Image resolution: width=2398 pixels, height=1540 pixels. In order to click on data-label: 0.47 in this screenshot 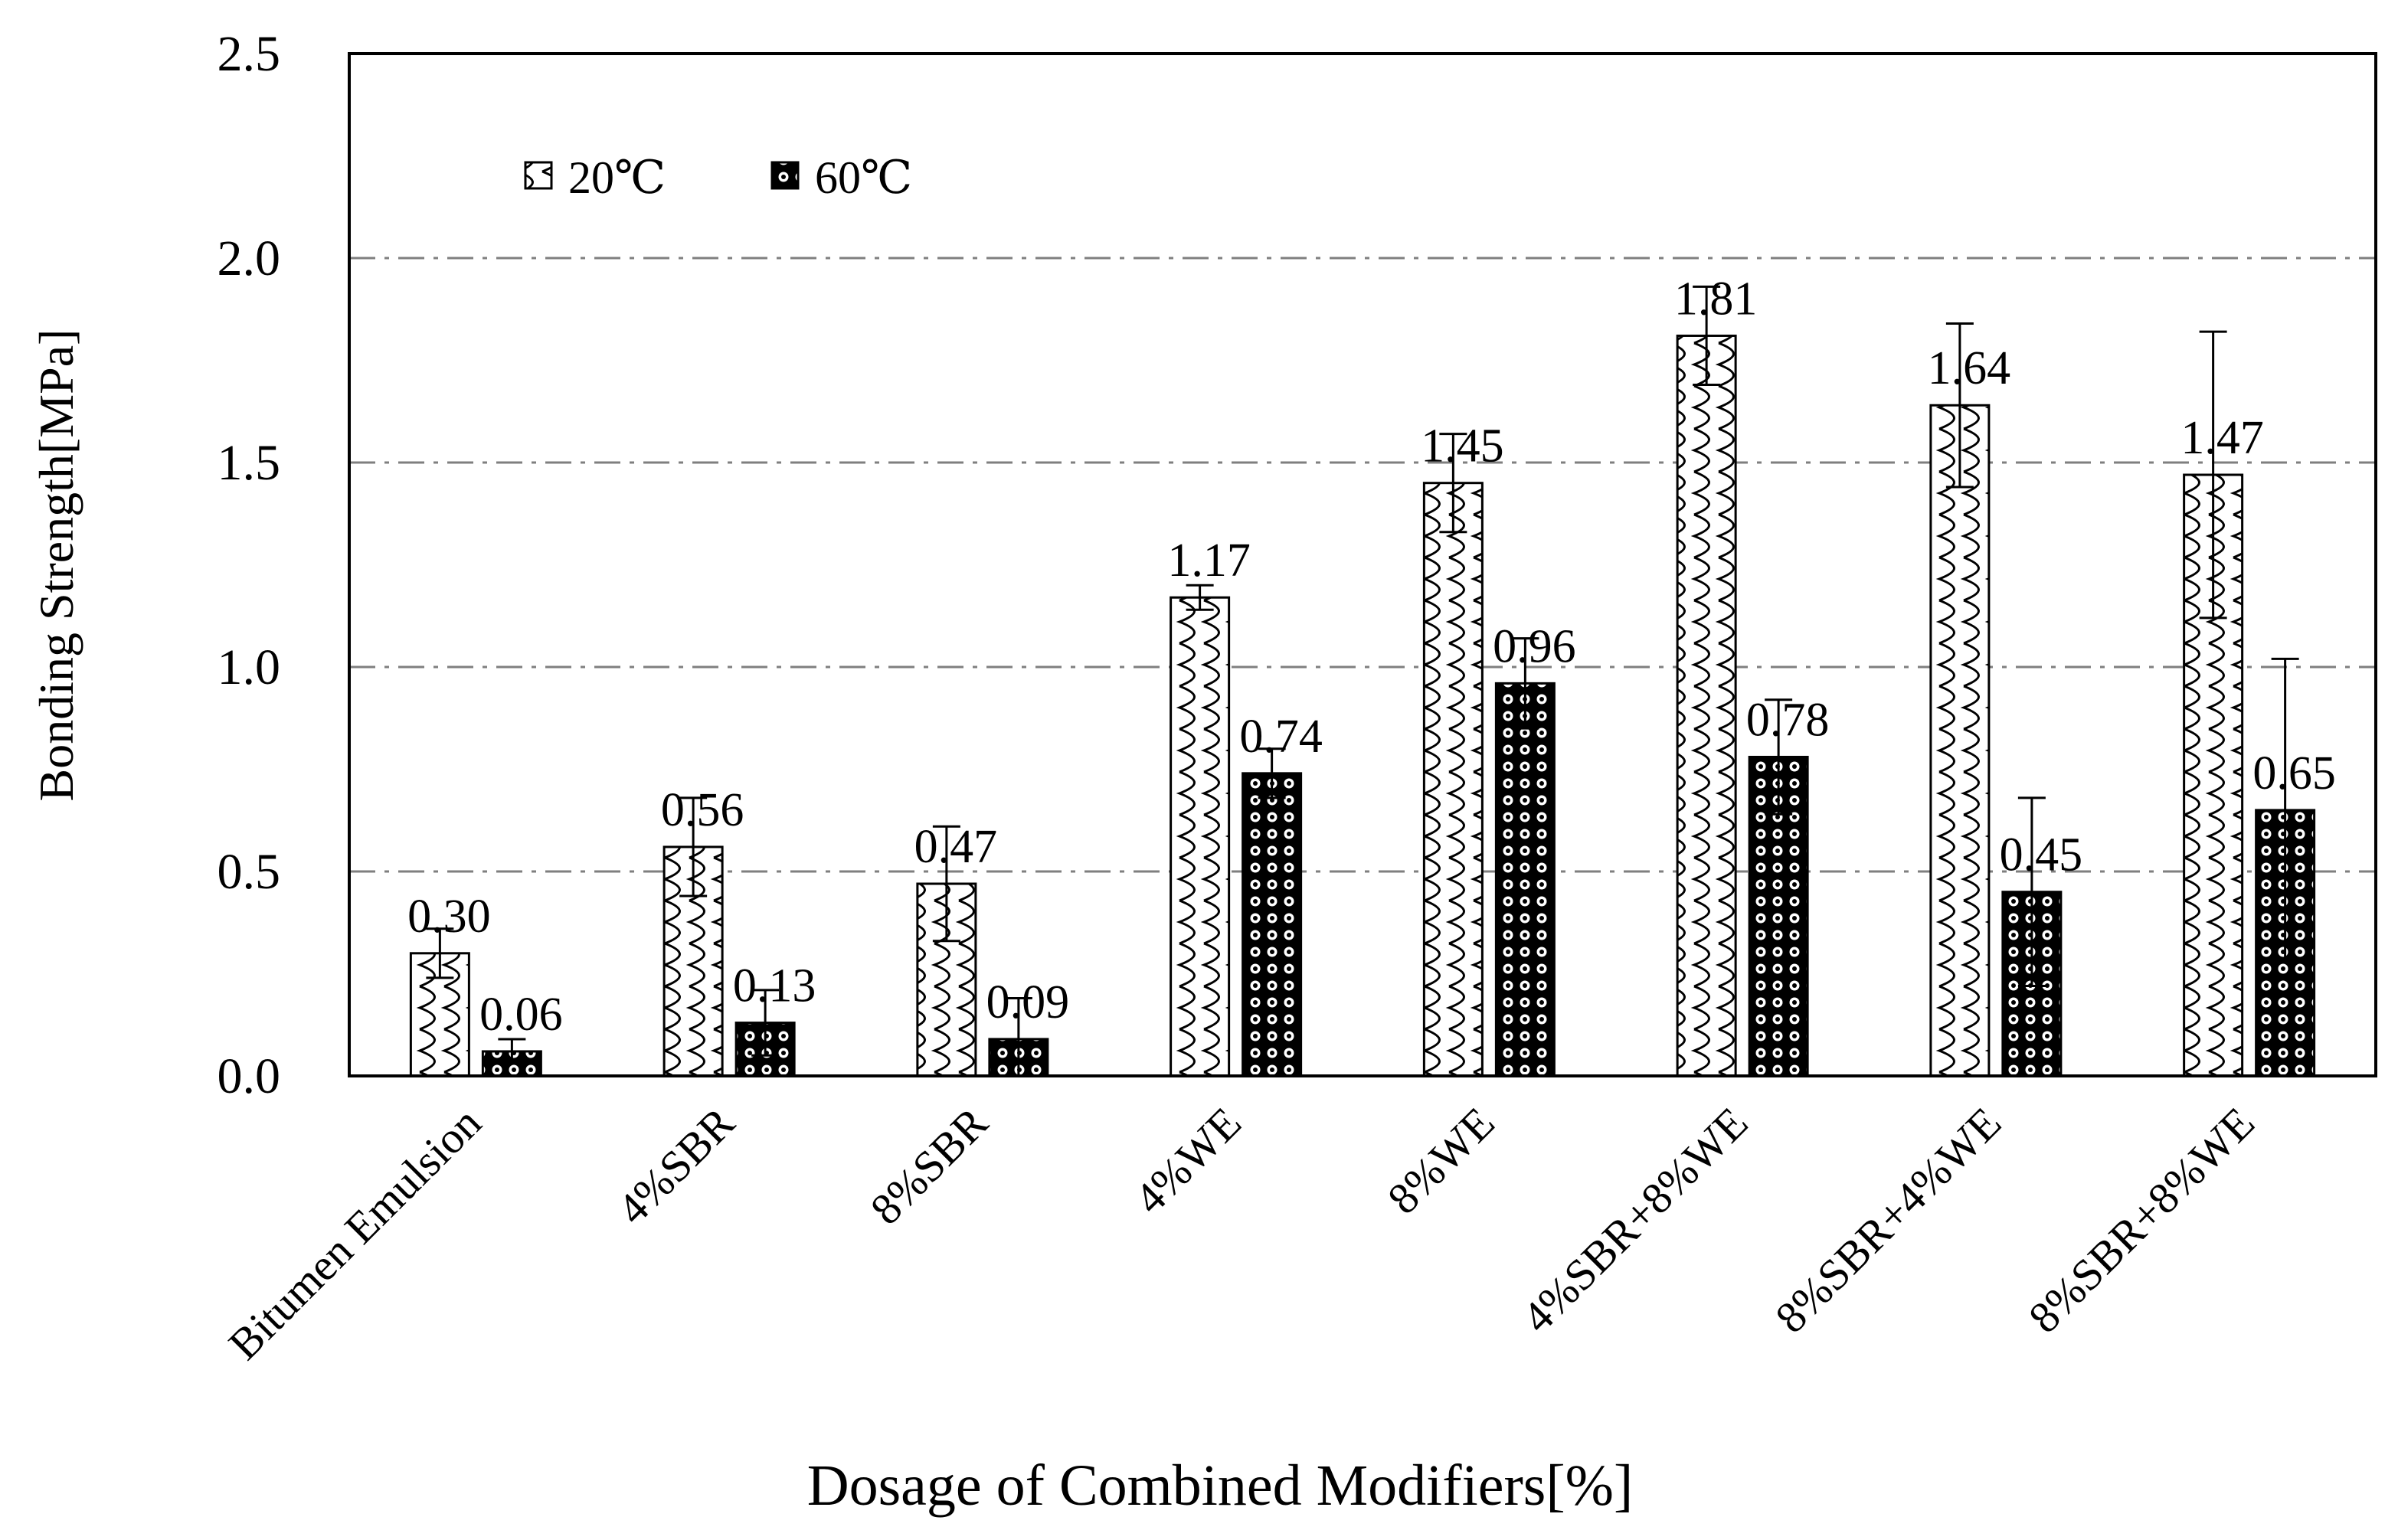, I will do `click(956, 847)`.